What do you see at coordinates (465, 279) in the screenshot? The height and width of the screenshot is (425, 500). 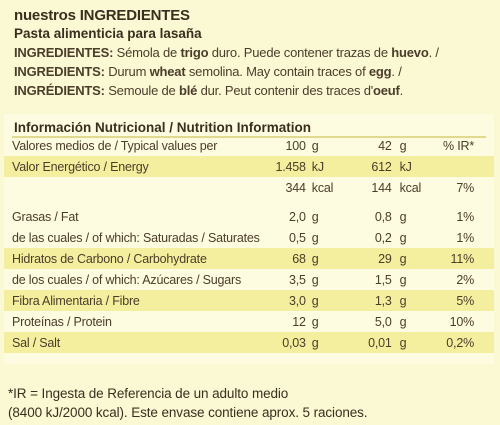 I see `value-ir: 2%` at bounding box center [465, 279].